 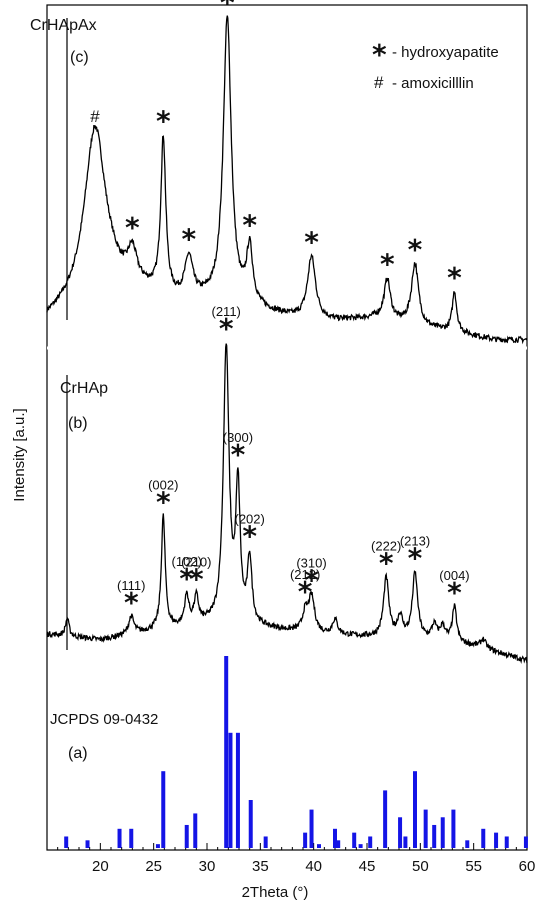 I want to click on x-tick-label-6: 50, so click(x=420, y=866).